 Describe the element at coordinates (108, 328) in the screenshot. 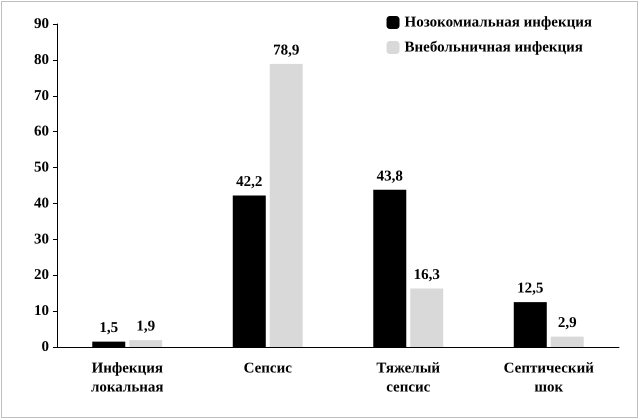

I see `data-label: 1,5` at that location.